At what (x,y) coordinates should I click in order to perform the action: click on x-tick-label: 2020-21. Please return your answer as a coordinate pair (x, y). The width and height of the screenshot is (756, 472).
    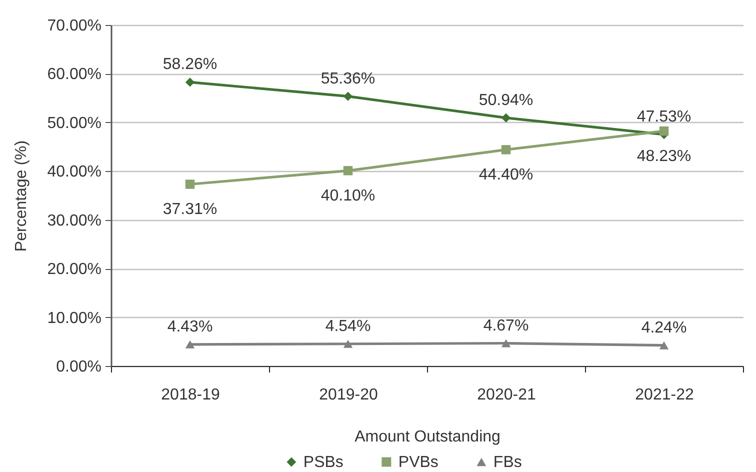
    Looking at the image, I should click on (506, 395).